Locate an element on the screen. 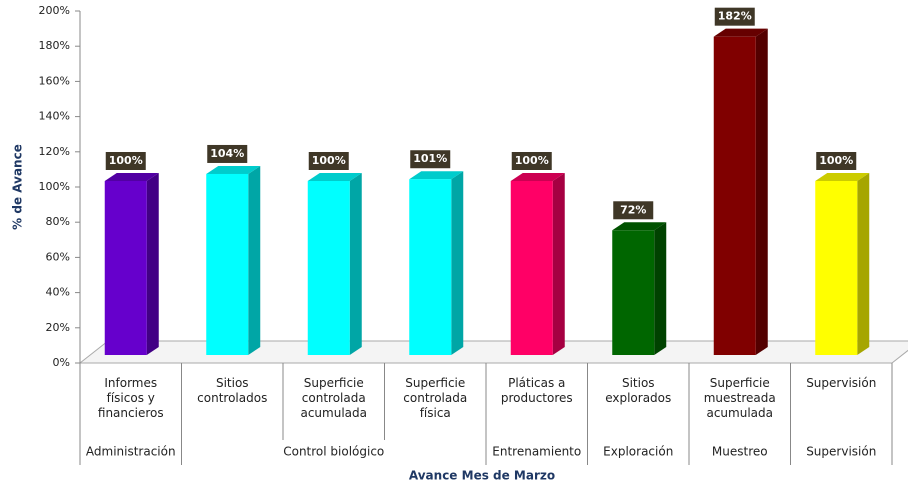 This screenshot has width=908, height=484. y-tick-label: 80% is located at coordinates (58, 221).